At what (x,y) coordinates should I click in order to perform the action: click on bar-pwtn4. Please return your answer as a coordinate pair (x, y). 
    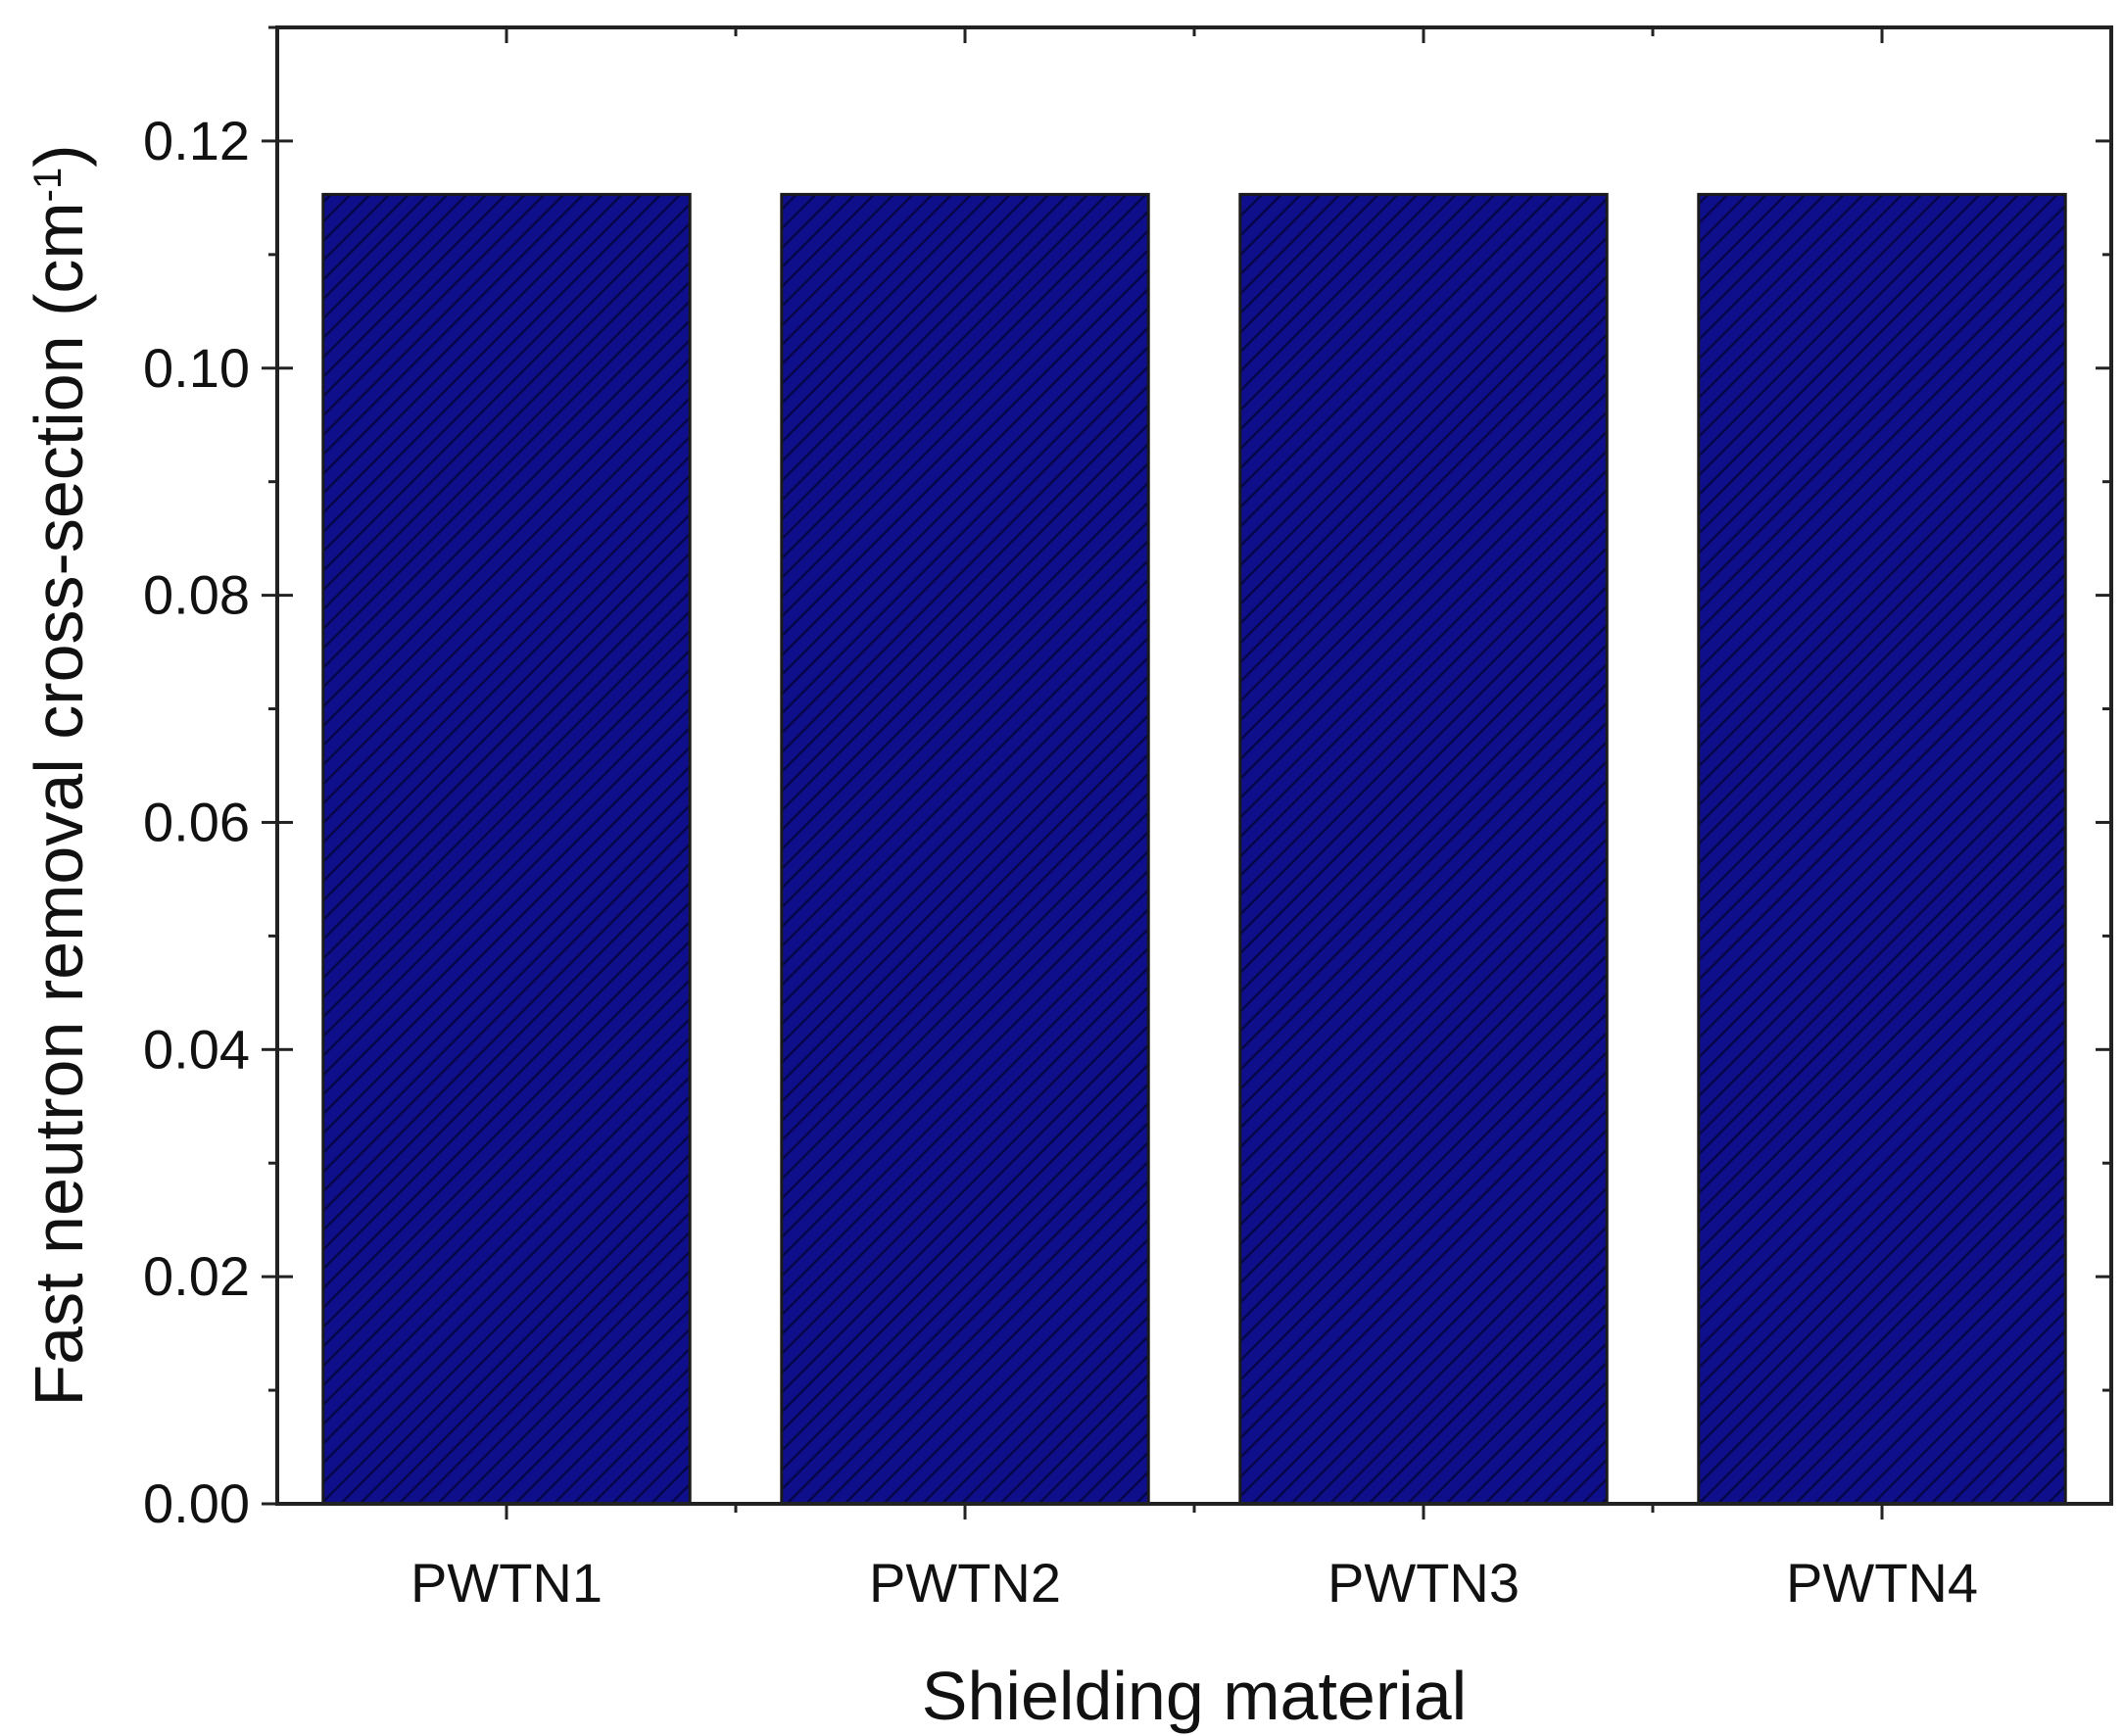
    Looking at the image, I should click on (1882, 849).